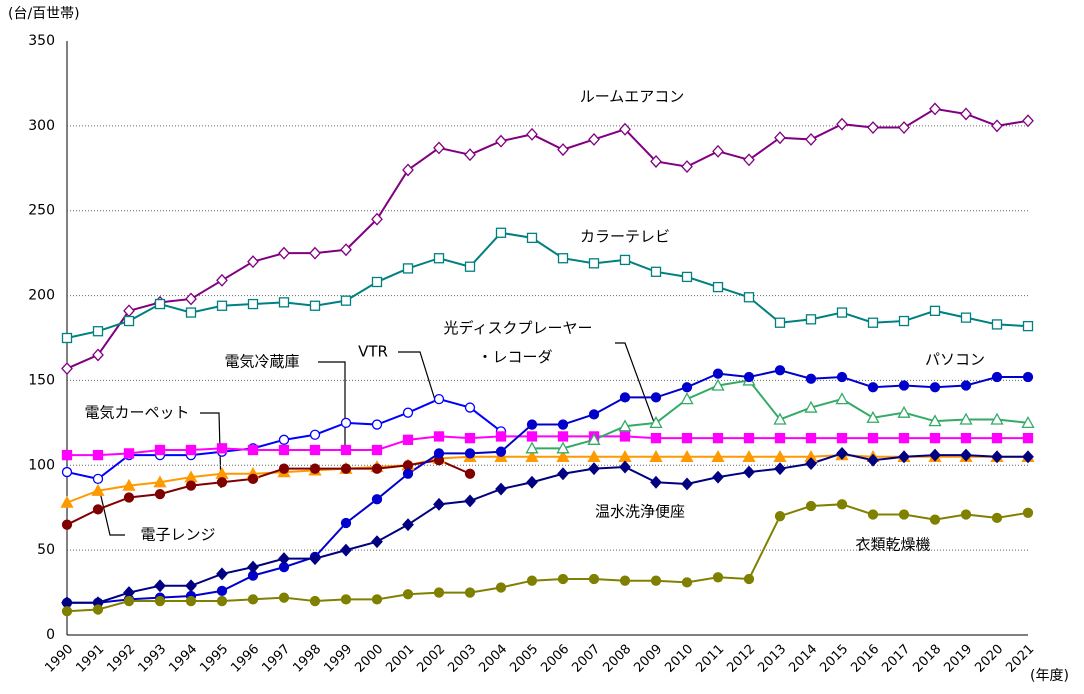 The image size is (1084, 694). Describe the element at coordinates (679, 659) in the screenshot. I see `x-tick-label: 2010` at that location.